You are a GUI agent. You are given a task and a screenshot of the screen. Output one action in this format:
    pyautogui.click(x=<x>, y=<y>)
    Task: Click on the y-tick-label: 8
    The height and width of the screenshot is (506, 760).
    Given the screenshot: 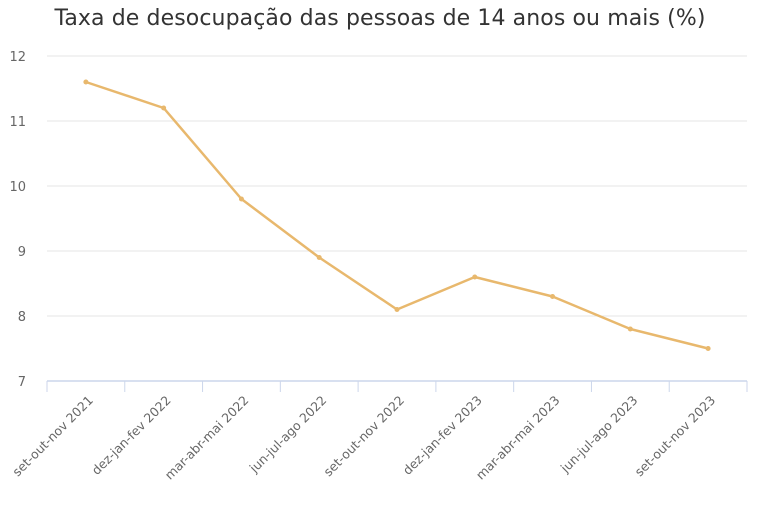 What is the action you would take?
    pyautogui.click(x=22, y=317)
    